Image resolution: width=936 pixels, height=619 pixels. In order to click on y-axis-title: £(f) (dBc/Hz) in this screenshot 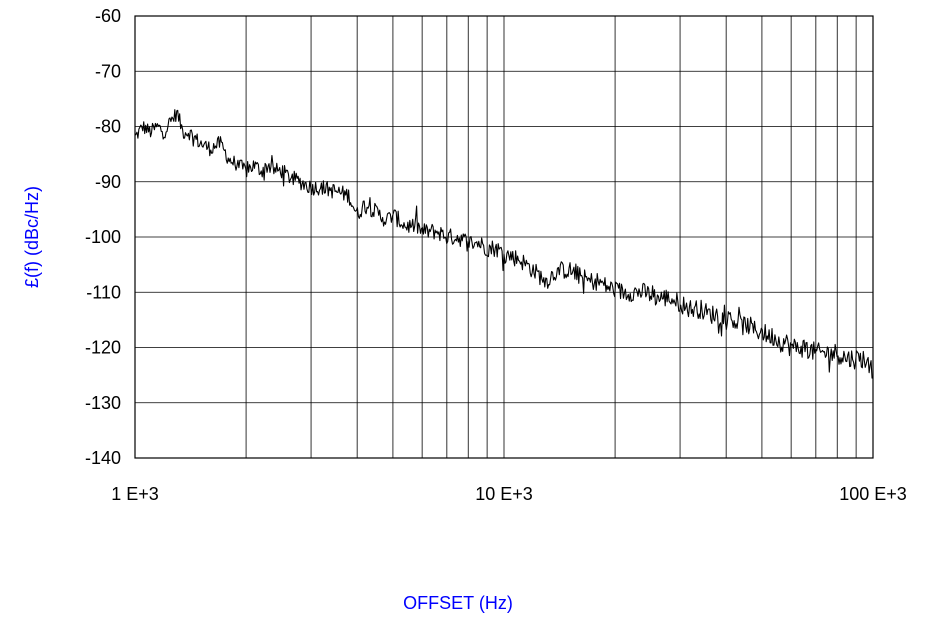, I will do `click(32, 237)`.